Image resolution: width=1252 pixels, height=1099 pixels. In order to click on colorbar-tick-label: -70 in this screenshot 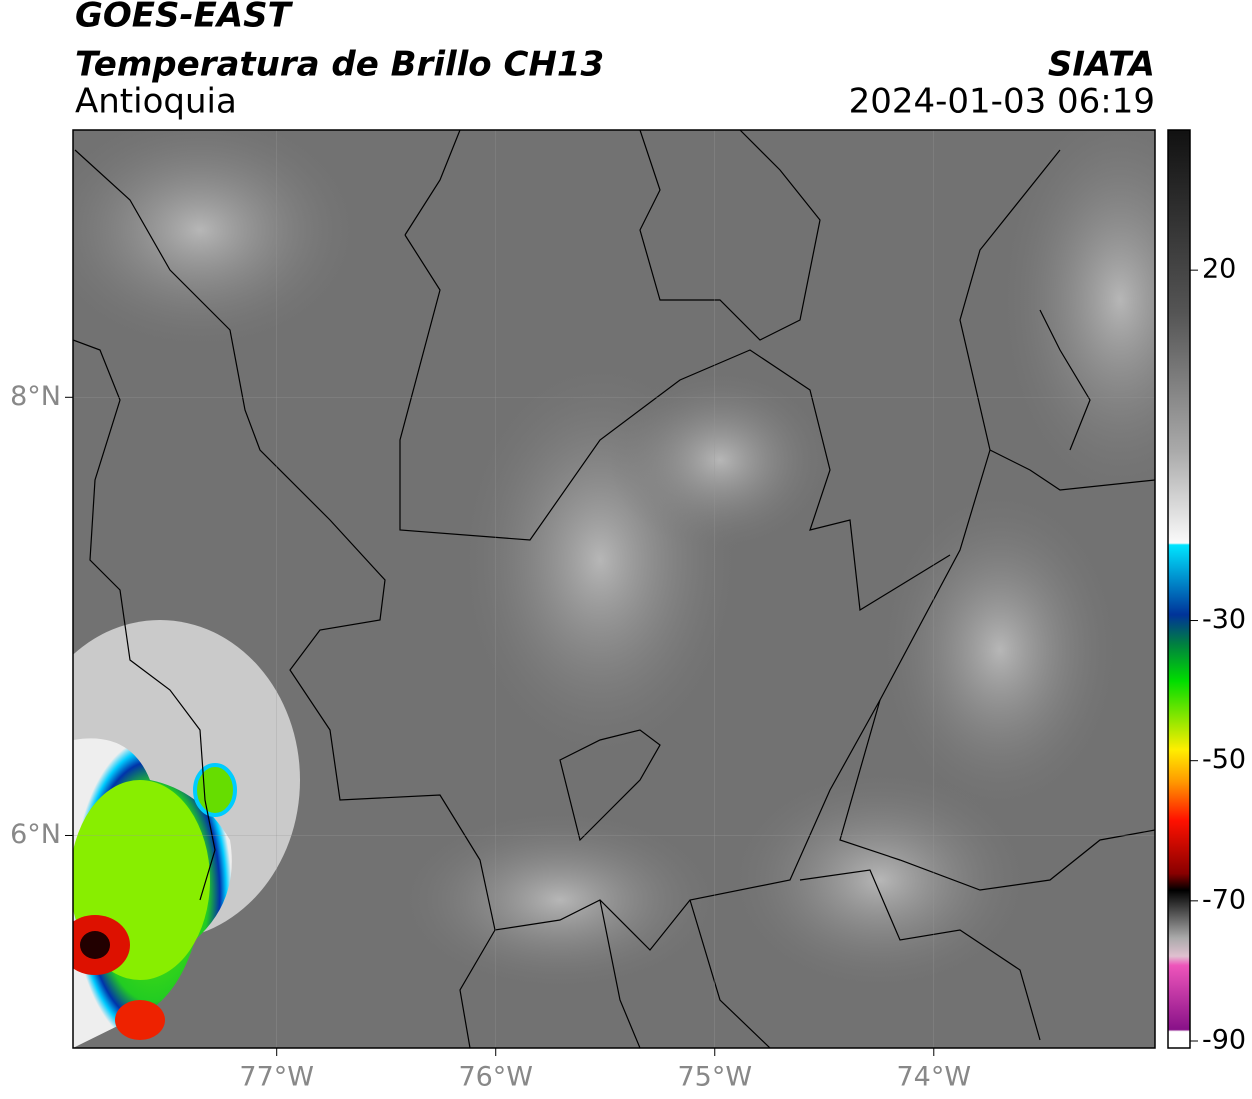, I will do `click(1224, 899)`.